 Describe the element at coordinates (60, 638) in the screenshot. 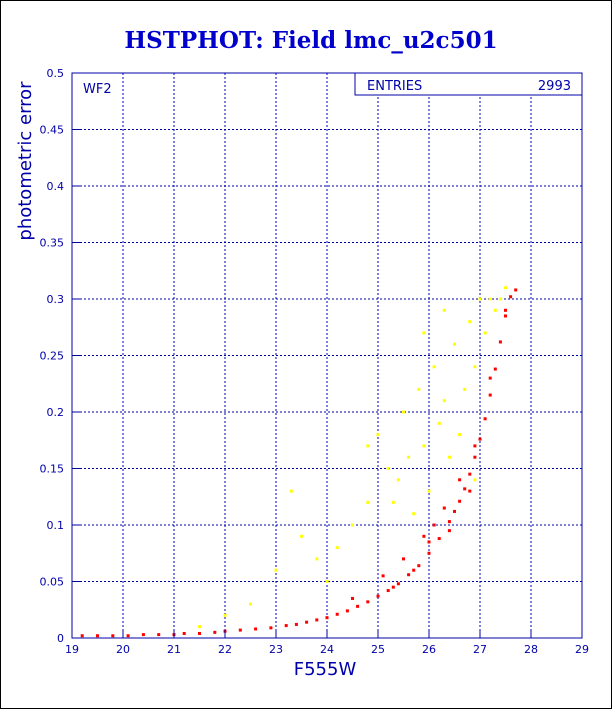

I see `y-tick-label: 0` at that location.